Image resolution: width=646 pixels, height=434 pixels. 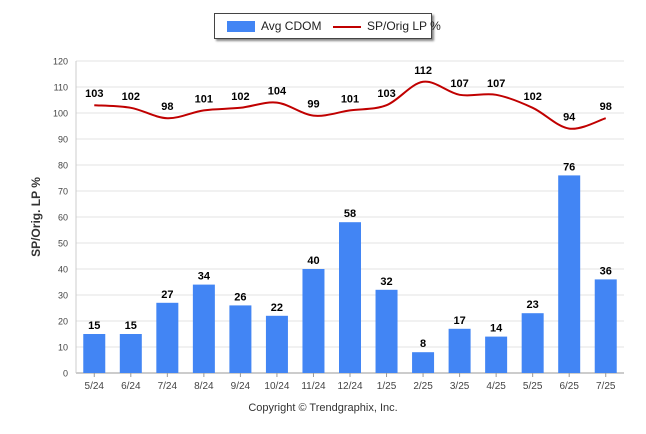 I want to click on copyright-text: Copyright © Trendgraphix, Inc., so click(x=323, y=408).